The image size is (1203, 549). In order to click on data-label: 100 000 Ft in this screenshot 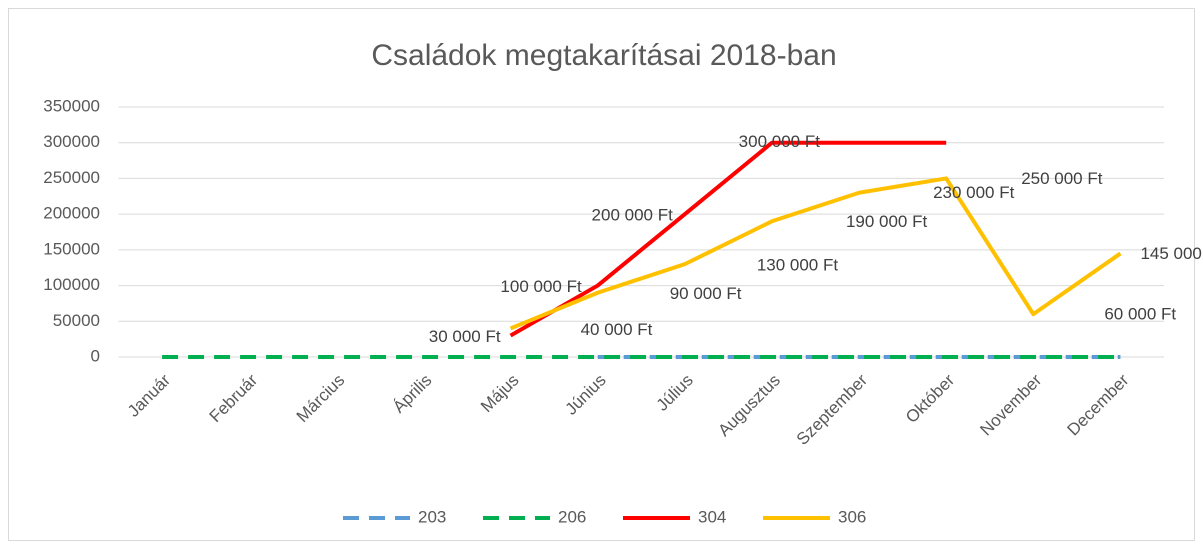, I will do `click(541, 286)`.